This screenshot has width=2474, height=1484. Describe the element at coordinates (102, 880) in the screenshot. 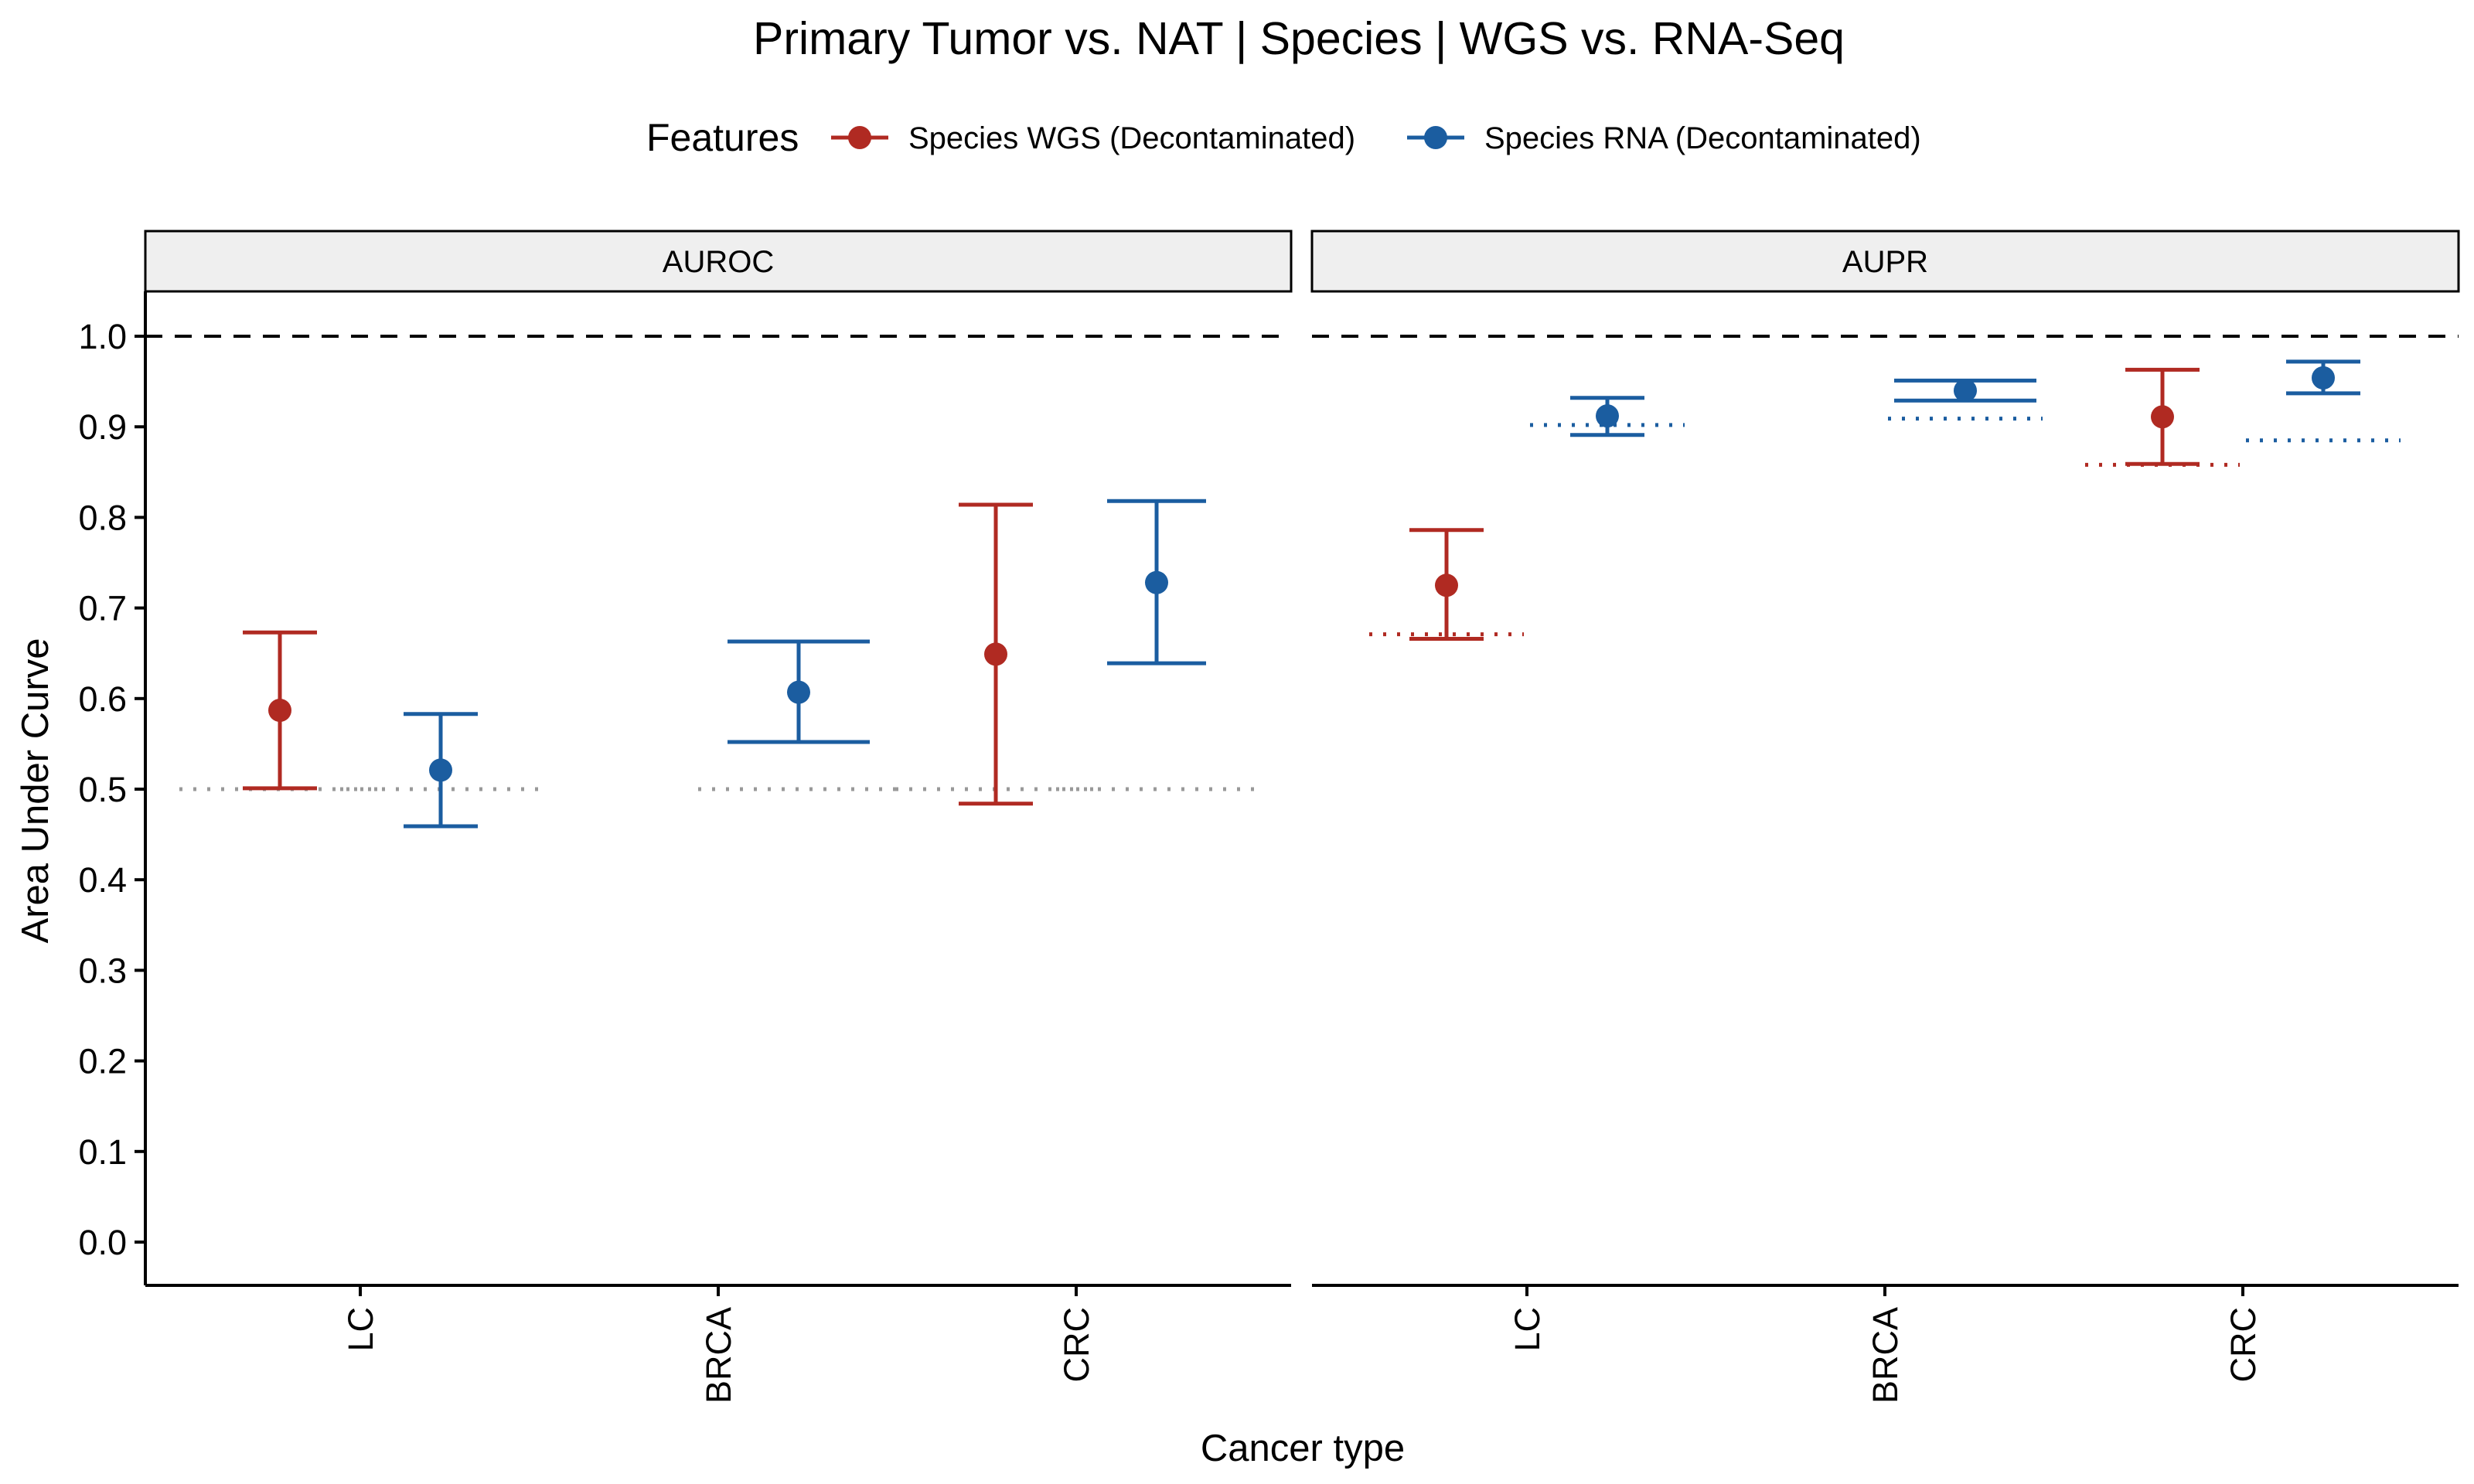

I see `y-tick-label: 0.4` at that location.